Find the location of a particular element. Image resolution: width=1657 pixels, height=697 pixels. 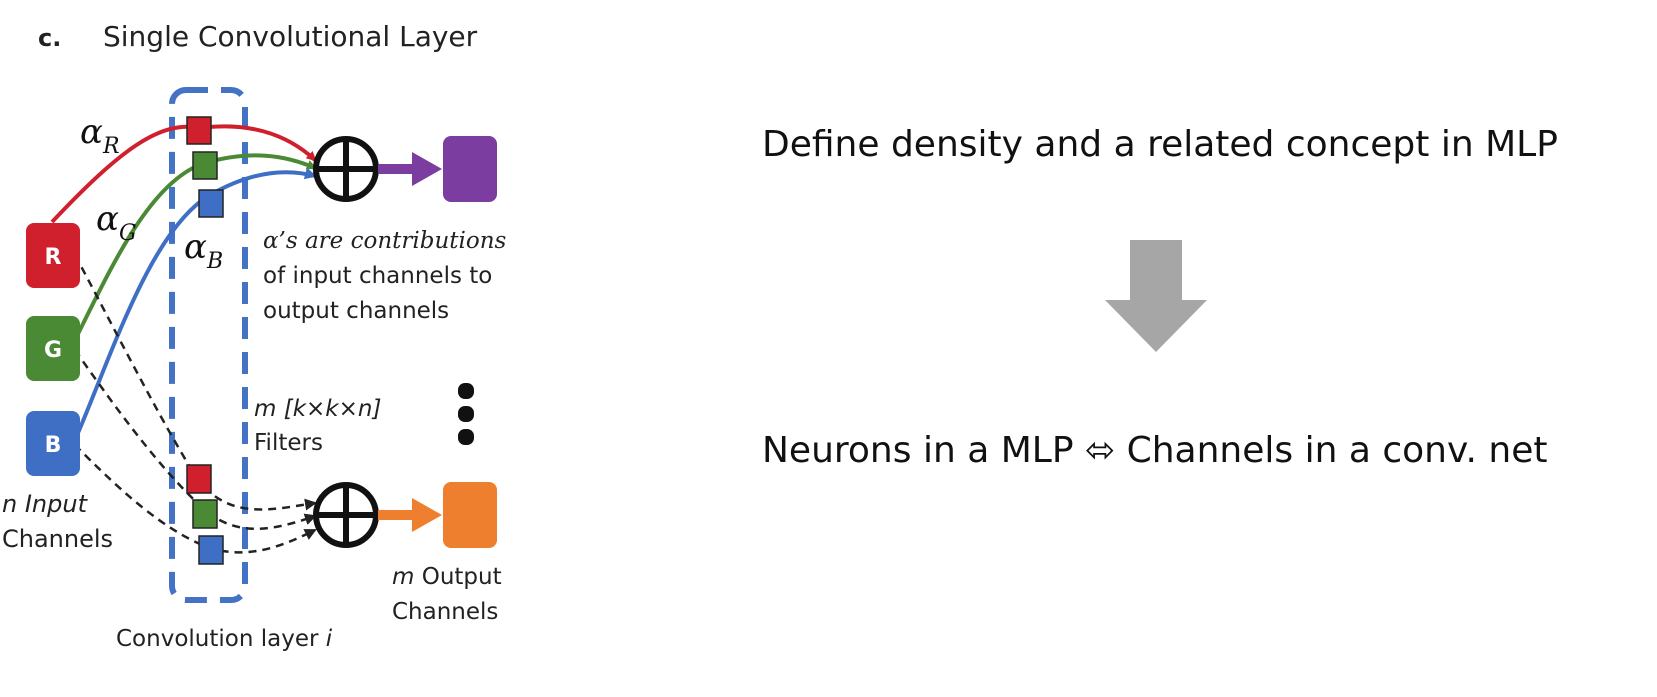

filter-bank-box is located at coordinates (208, 345).